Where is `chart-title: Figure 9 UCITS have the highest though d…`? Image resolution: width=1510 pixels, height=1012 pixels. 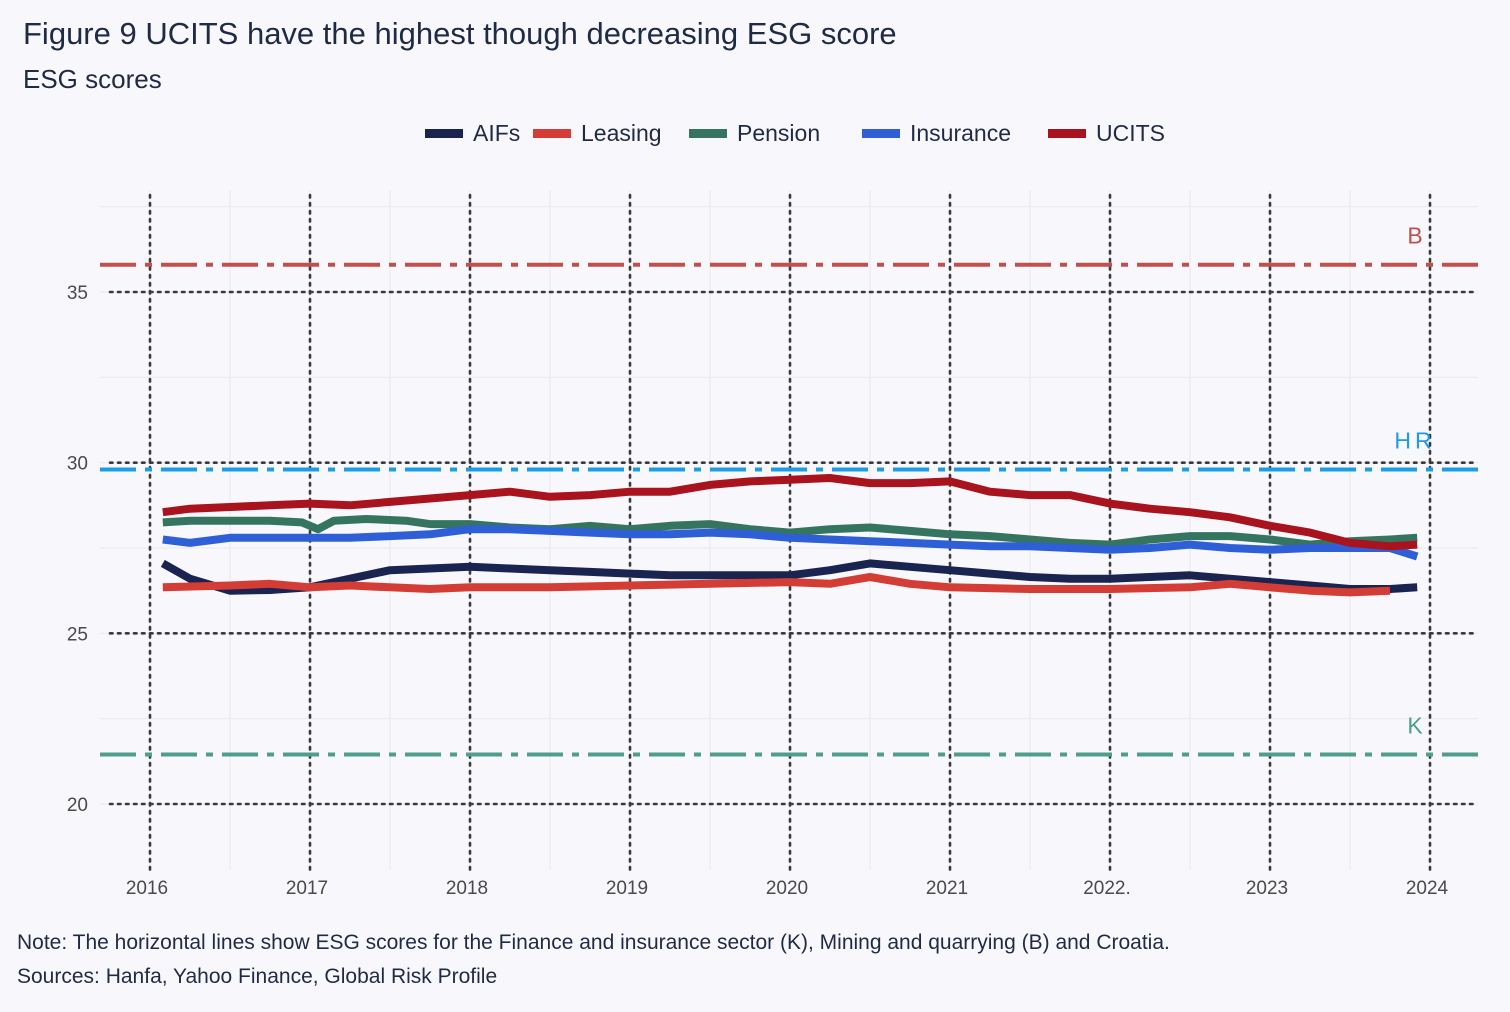
chart-title: Figure 9 UCITS have the highest though d… is located at coordinates (460, 33).